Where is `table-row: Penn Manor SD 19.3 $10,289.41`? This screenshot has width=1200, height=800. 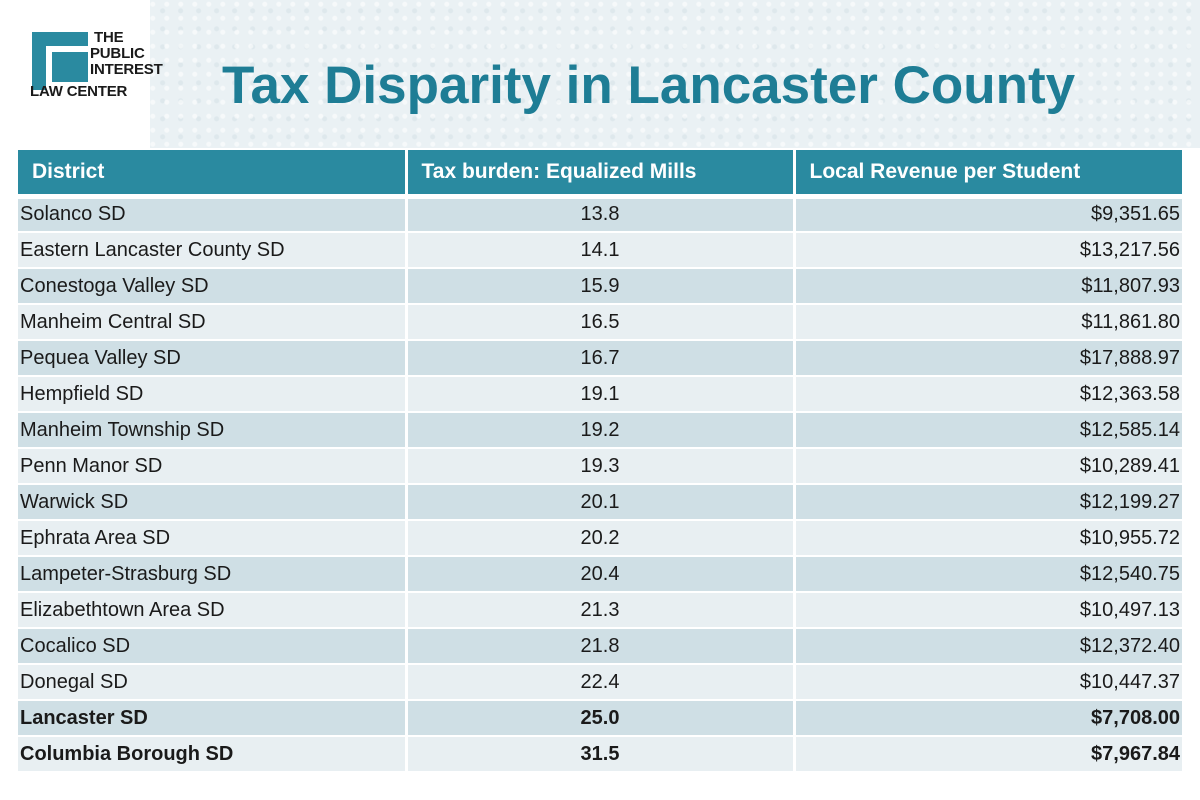
table-row: Penn Manor SD 19.3 $10,289.41 is located at coordinates (600, 466).